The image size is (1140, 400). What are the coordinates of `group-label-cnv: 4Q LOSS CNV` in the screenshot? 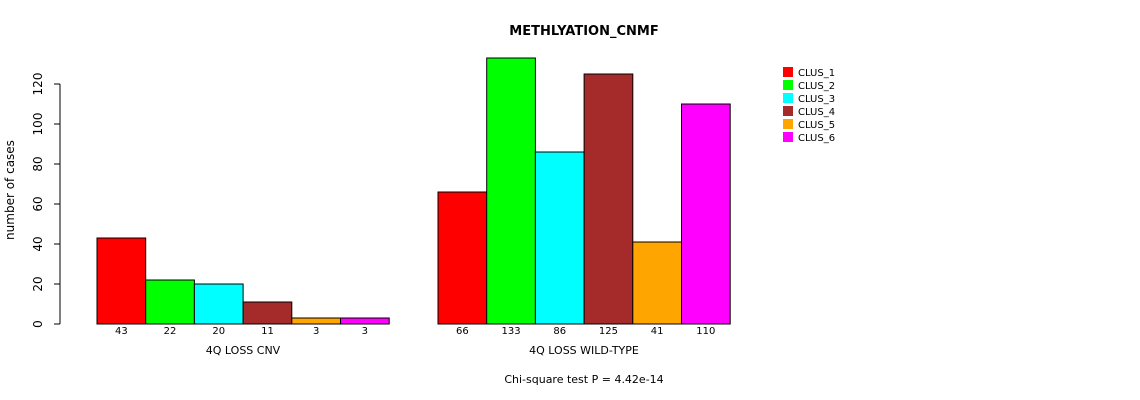 It's located at (243, 350).